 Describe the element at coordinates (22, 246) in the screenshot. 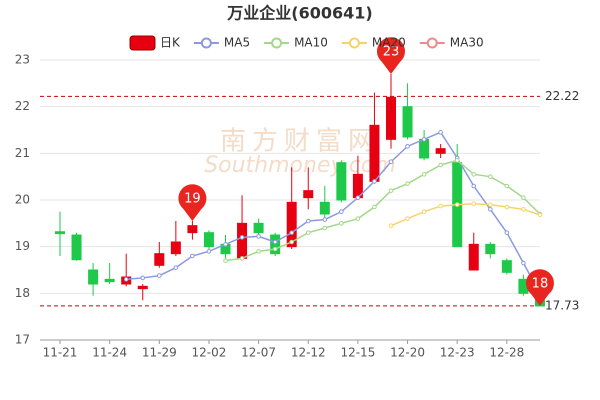

I see `y-tick-label: 19` at that location.